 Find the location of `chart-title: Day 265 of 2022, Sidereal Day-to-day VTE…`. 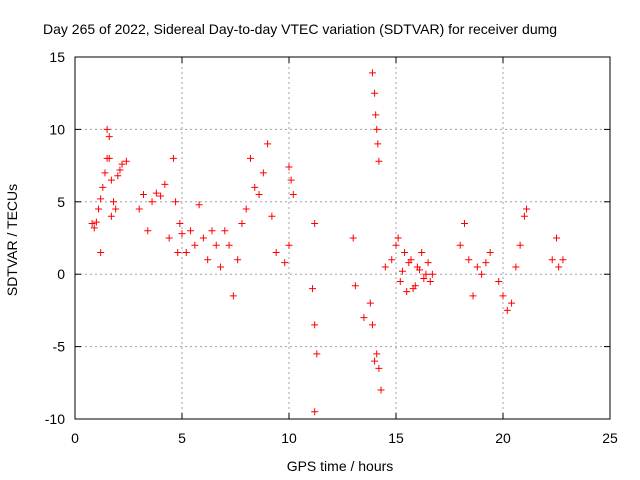

chart-title: Day 265 of 2022, Sidereal Day-to-day VTE… is located at coordinates (300, 29).